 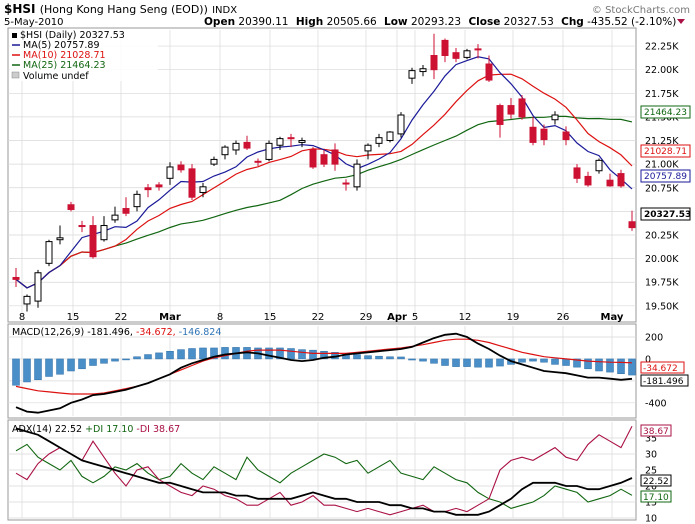 What do you see at coordinates (667, 215) in the screenshot?
I see `tag-close: 20327.53` at bounding box center [667, 215].